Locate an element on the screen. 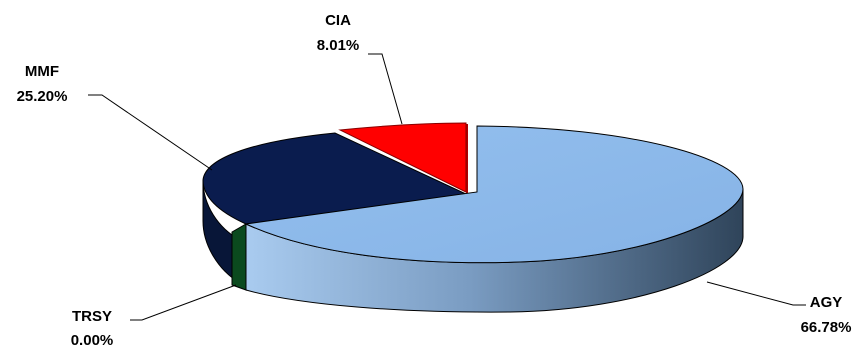  leader-line-mmf is located at coordinates (150, 132).